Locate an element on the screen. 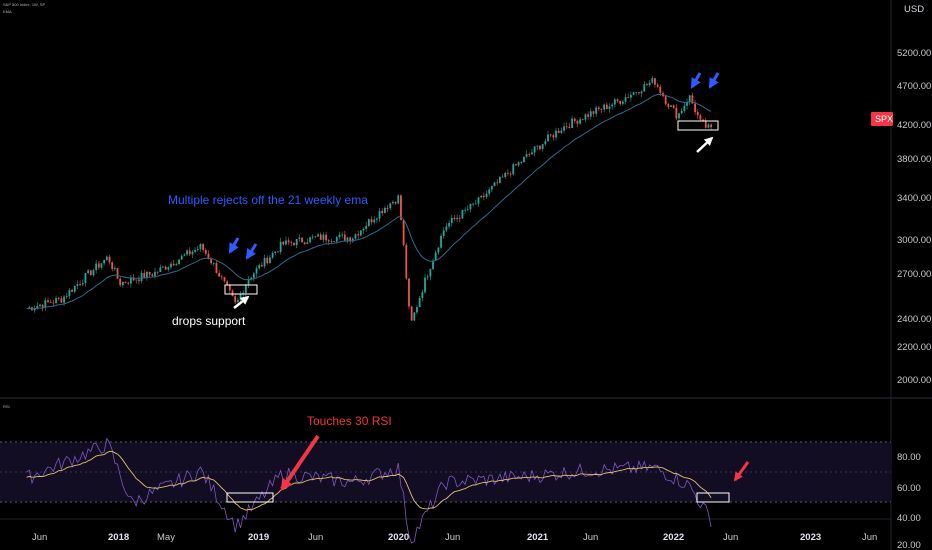 The width and height of the screenshot is (932, 550). rsi-tick-60: 60.00 is located at coordinates (909, 488).